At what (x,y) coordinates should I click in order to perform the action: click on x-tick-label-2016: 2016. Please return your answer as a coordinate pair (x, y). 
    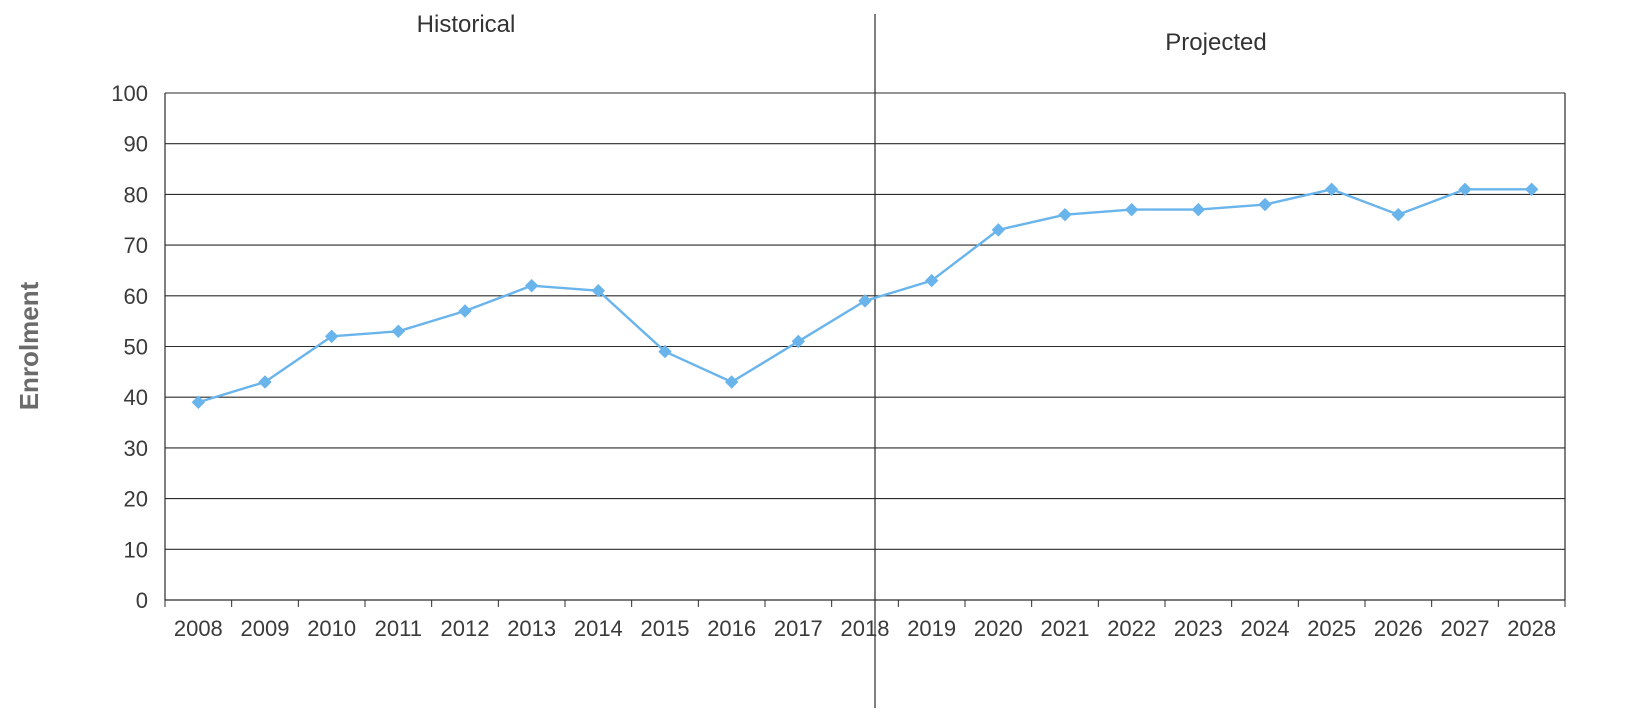
    Looking at the image, I should click on (731, 628).